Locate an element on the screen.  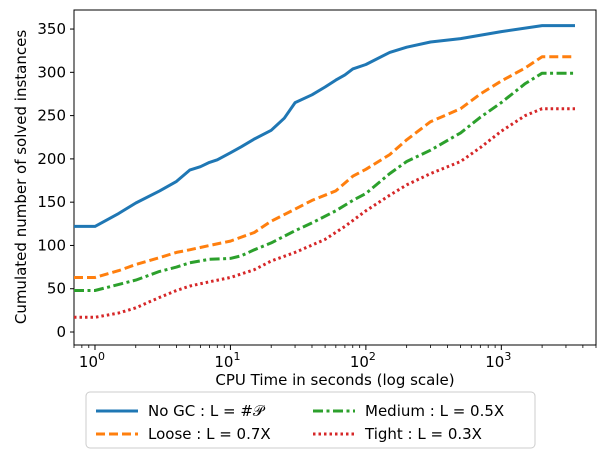
legend-label: Medium : L = 0.5X is located at coordinates (434, 411).